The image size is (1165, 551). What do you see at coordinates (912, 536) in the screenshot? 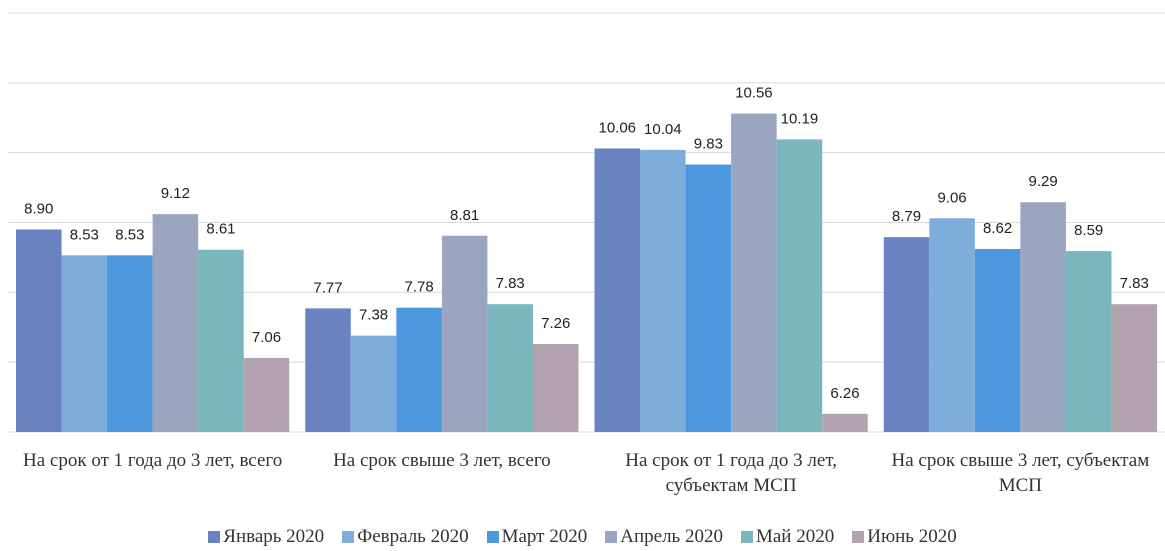
I see `legend-label: Июнь 2020` at bounding box center [912, 536].